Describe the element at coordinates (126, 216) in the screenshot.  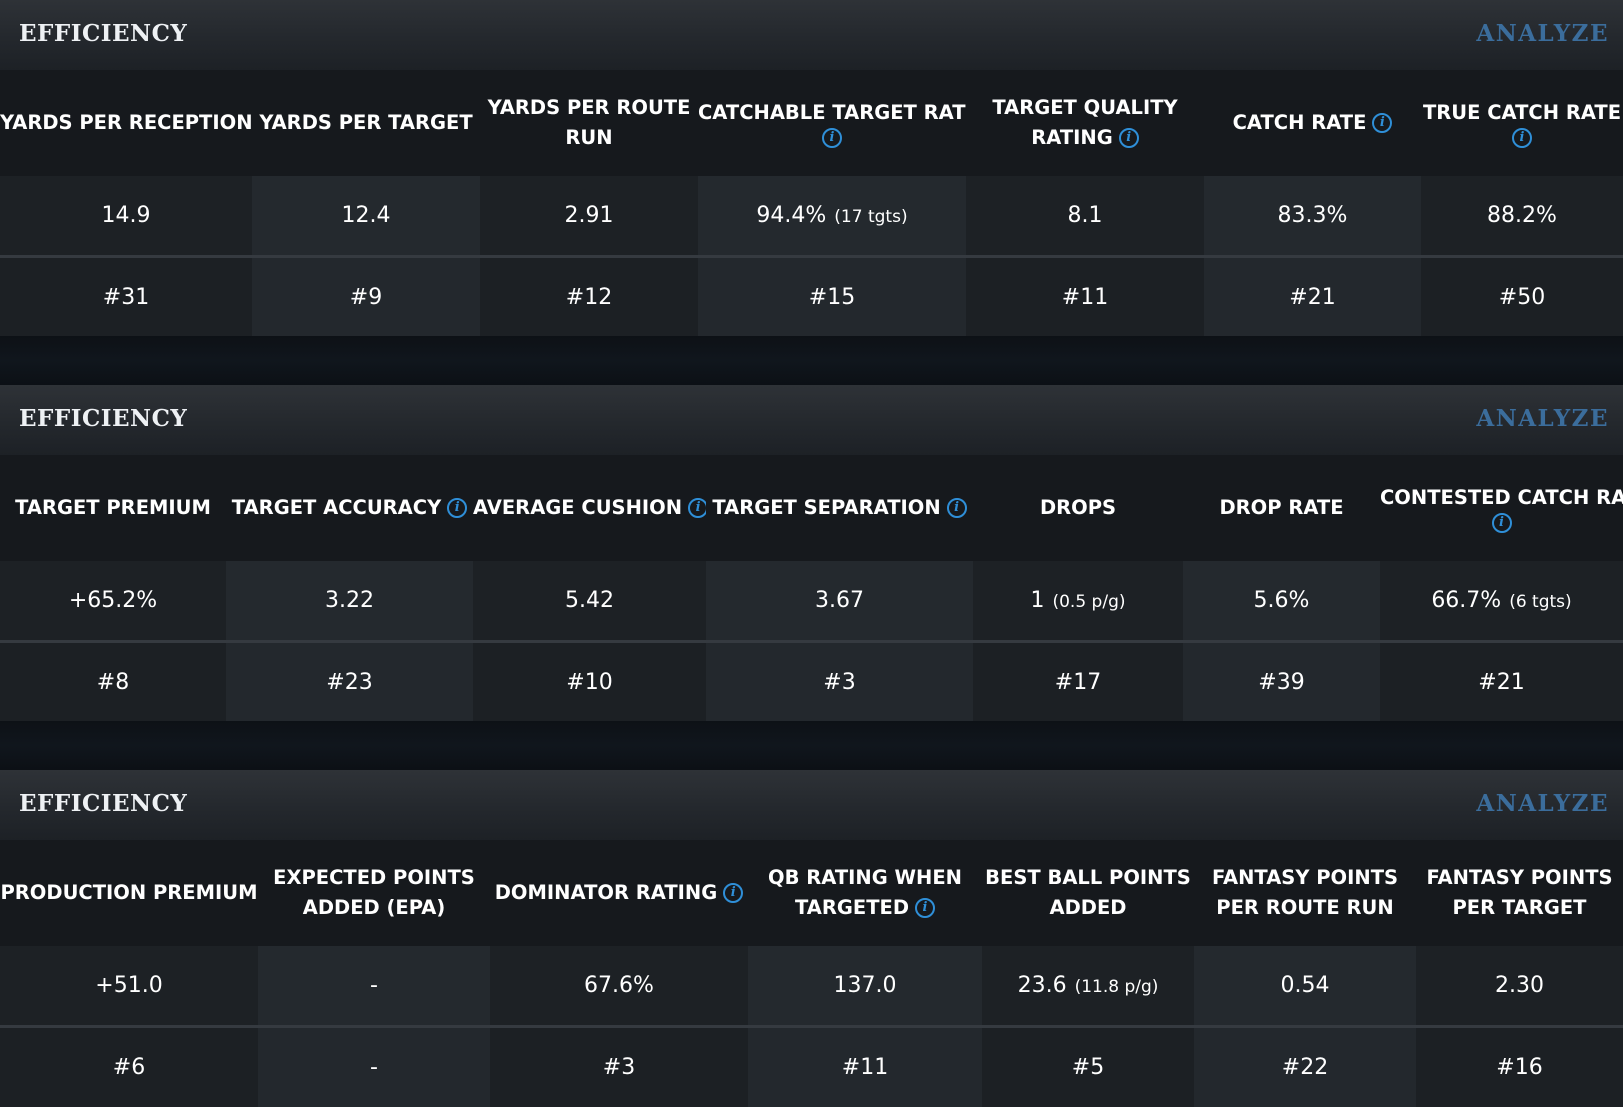
I see `value-cell: 14.9` at that location.